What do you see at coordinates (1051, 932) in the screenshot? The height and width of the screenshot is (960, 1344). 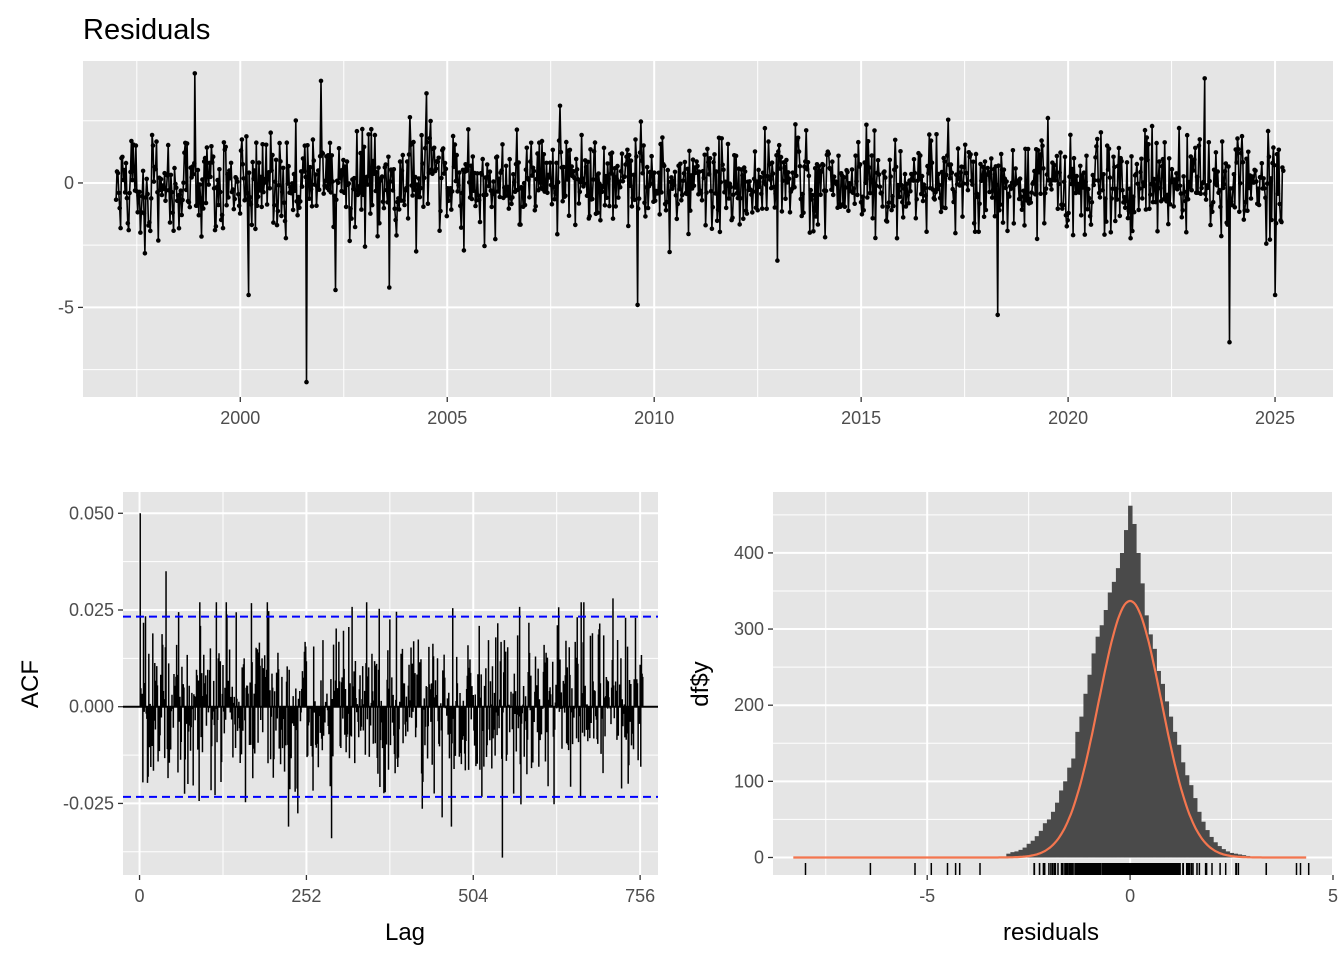 I see `histogram-x-axis-title: residuals` at bounding box center [1051, 932].